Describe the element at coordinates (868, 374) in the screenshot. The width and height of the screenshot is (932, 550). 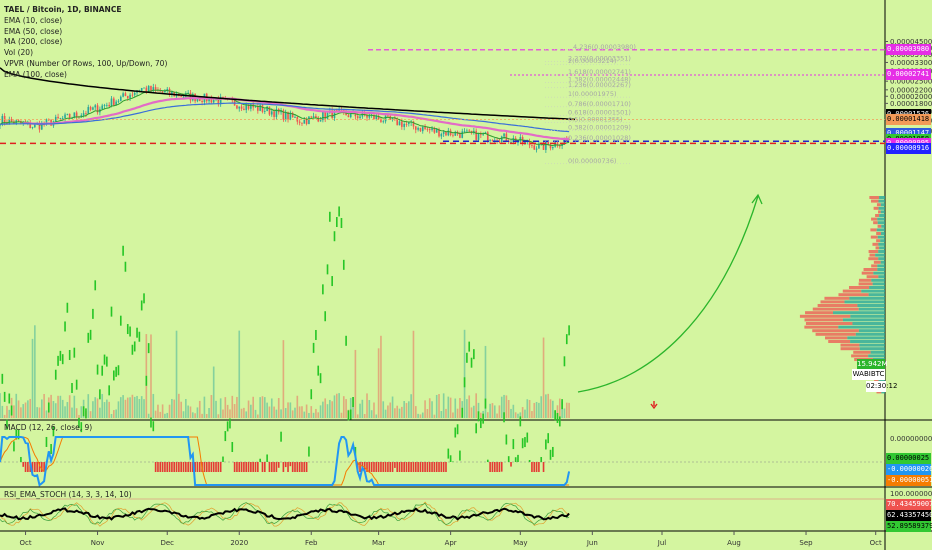
I see `symbol-watermark: WABIBTC` at that location.